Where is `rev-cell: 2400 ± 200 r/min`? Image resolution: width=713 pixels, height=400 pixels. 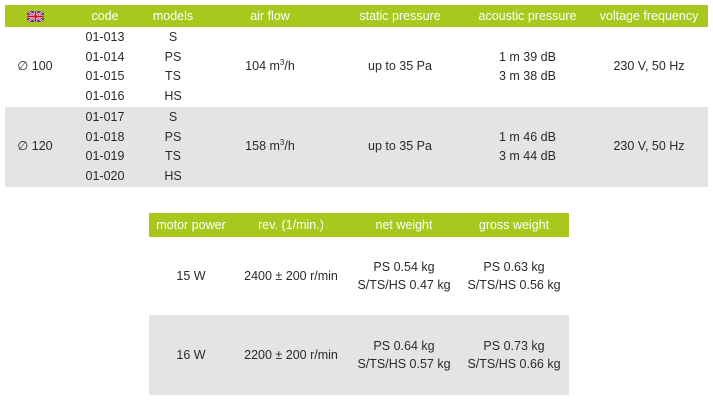
rev-cell: 2400 ± 200 r/min is located at coordinates (291, 276).